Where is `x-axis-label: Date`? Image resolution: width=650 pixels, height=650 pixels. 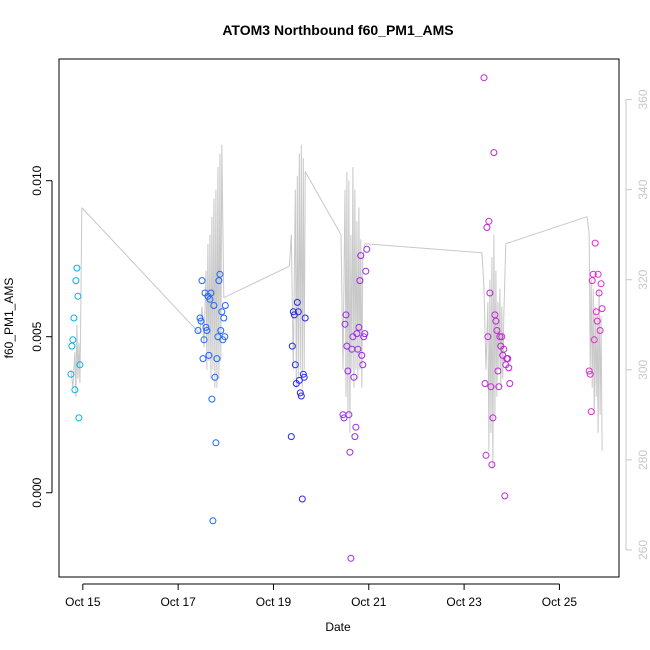
x-axis-label: Date is located at coordinates (338, 627).